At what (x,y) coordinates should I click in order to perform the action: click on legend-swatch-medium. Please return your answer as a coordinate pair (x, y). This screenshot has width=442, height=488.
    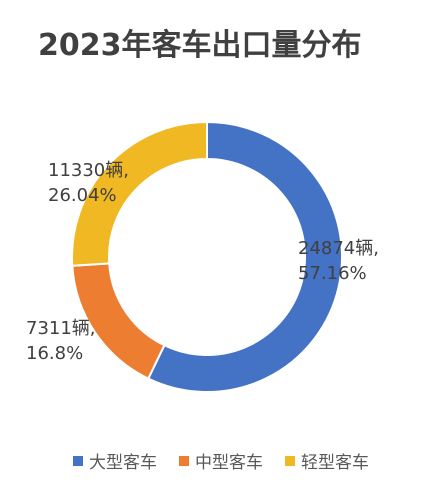
    Looking at the image, I should click on (184, 460).